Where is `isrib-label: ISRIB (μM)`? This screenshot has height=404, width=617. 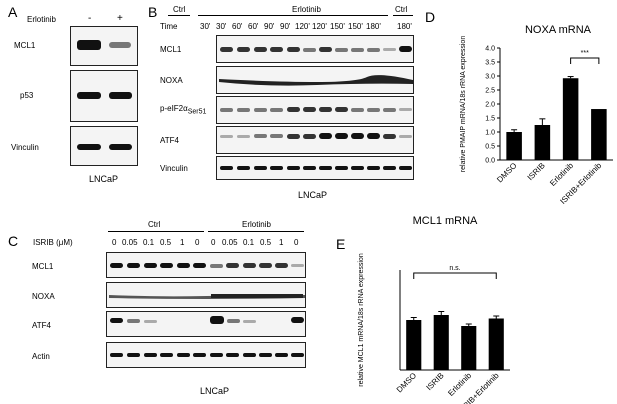 isrib-label: ISRIB (μM) is located at coordinates (53, 242).